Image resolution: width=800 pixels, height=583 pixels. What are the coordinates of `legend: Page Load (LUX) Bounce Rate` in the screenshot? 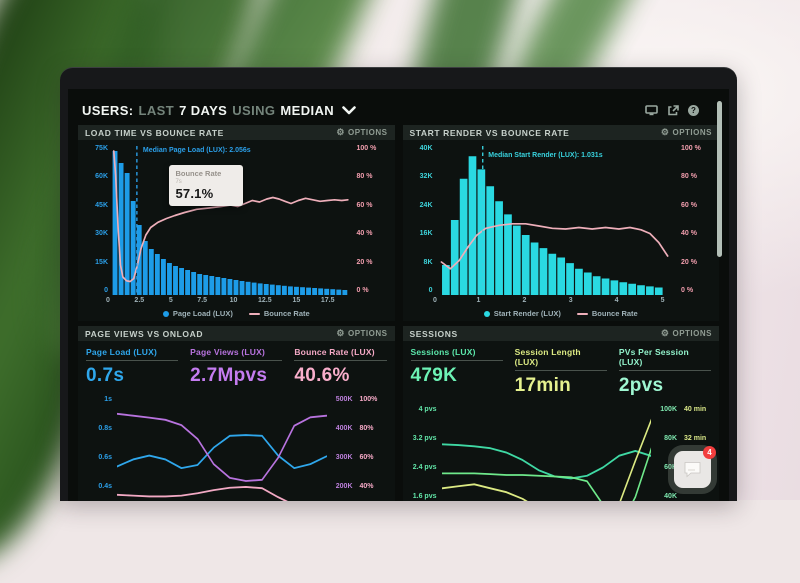 It's located at (236, 313).